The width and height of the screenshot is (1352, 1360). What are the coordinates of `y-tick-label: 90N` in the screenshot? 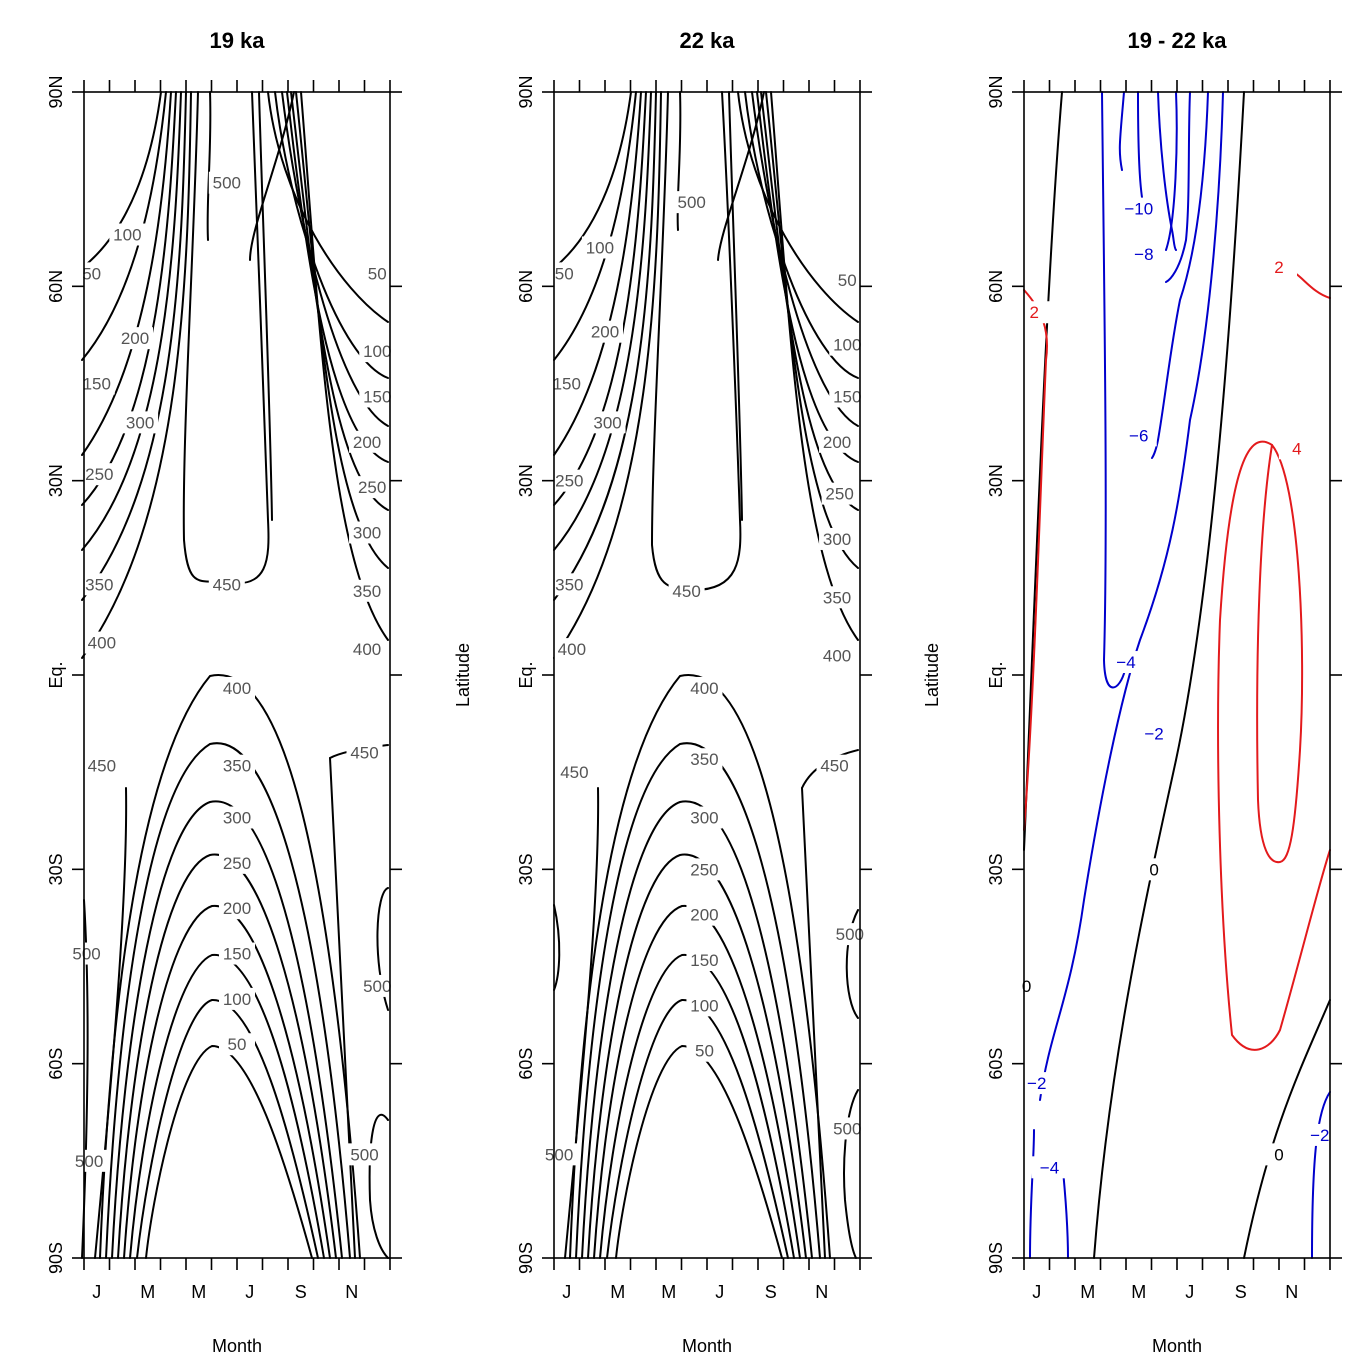 It's located at (56, 91).